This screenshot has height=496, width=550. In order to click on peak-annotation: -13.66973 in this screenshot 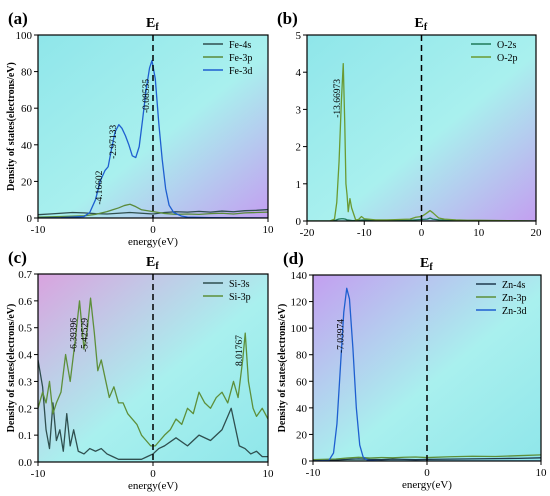, I will do `click(338, 98)`.